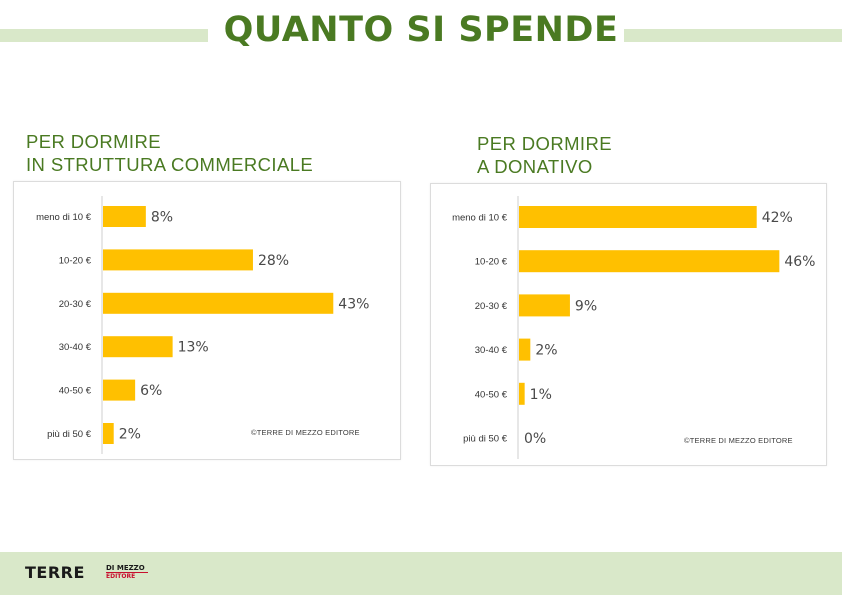 The height and width of the screenshot is (595, 842). I want to click on title-band-right, so click(733, 35).